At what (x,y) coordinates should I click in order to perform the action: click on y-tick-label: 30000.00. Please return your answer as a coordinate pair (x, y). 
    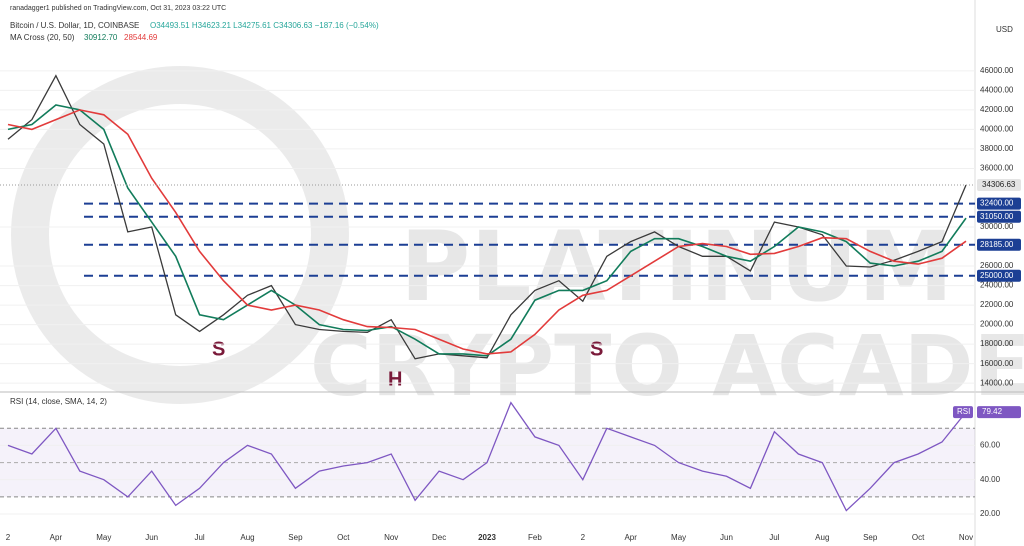
    Looking at the image, I should click on (997, 226).